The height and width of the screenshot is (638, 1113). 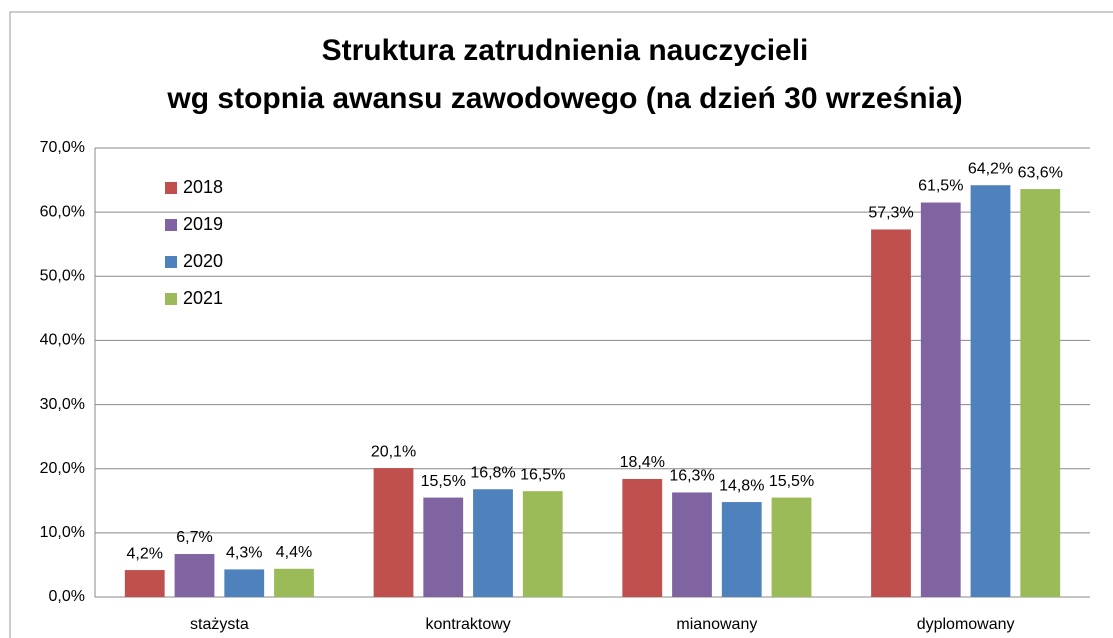 What do you see at coordinates (62, 147) in the screenshot?
I see `y-tick-label: 70,0%` at bounding box center [62, 147].